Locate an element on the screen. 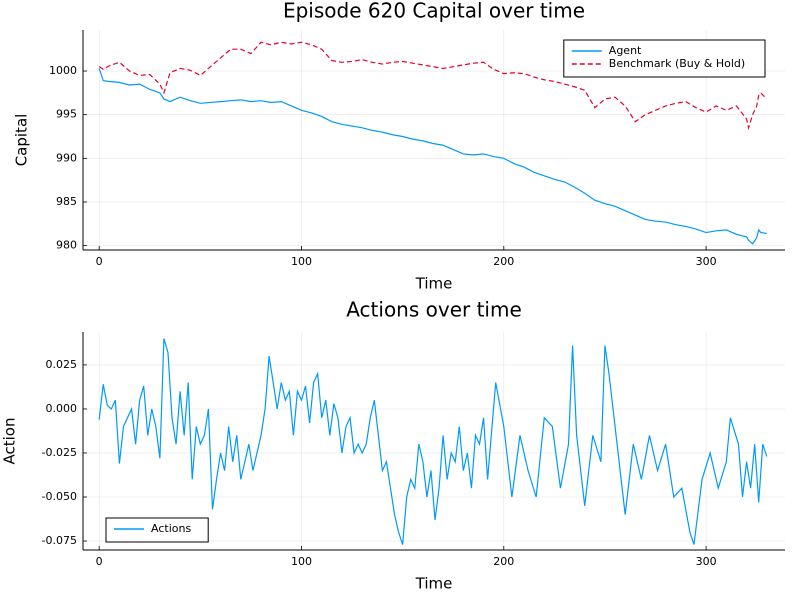 This screenshot has height=600, width=800. y-tick-label: 0.025 is located at coordinates (62, 364).